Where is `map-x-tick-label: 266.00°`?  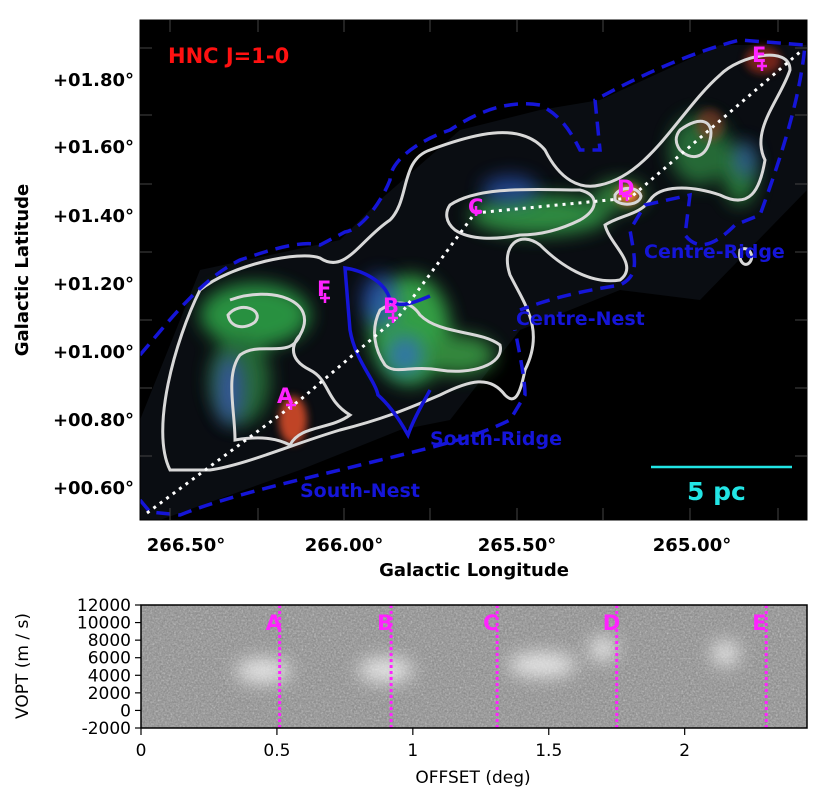 map-x-tick-label: 266.00° is located at coordinates (344, 545).